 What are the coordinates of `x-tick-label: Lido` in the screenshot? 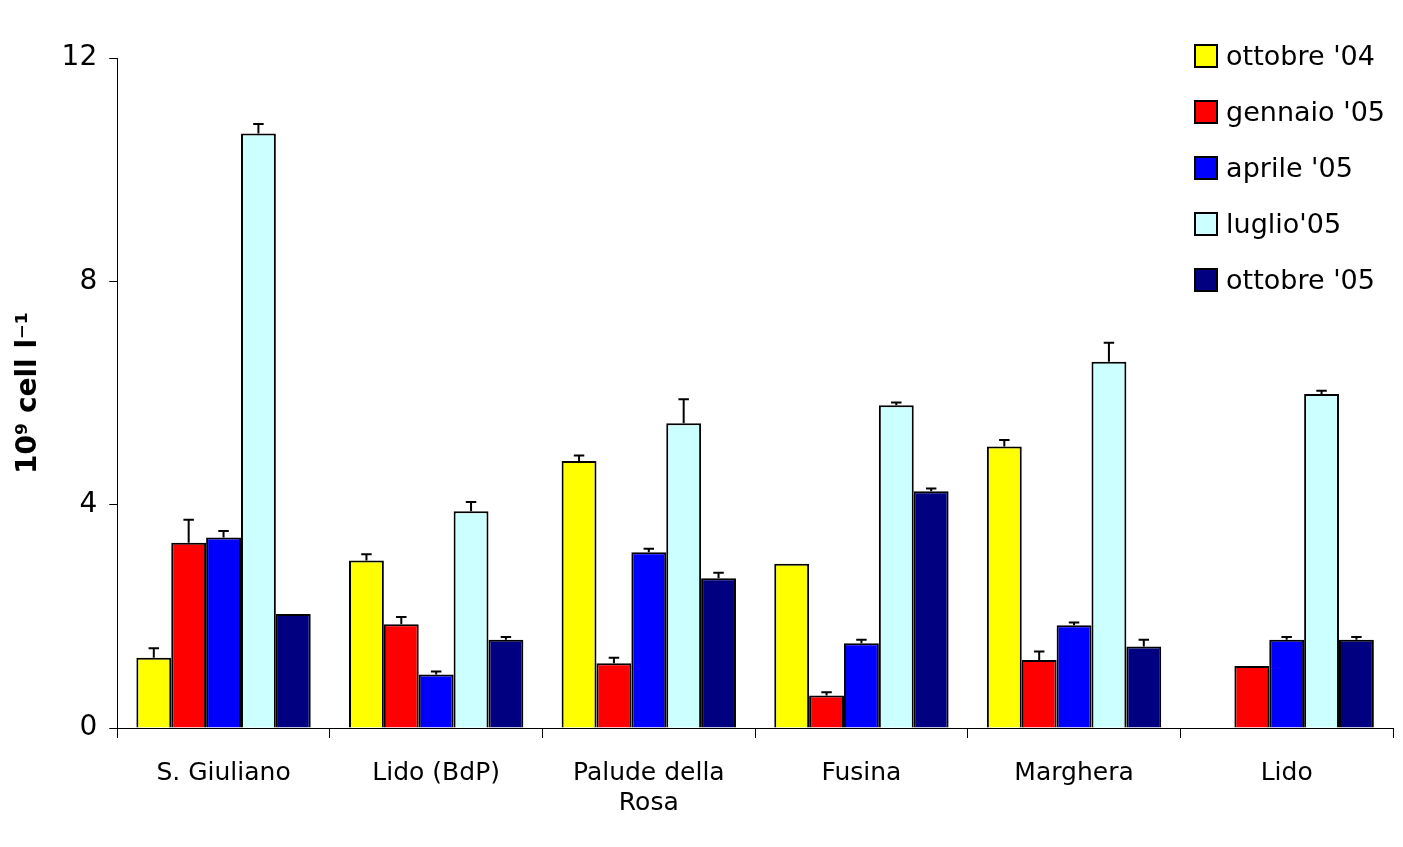 It's located at (1286, 771).